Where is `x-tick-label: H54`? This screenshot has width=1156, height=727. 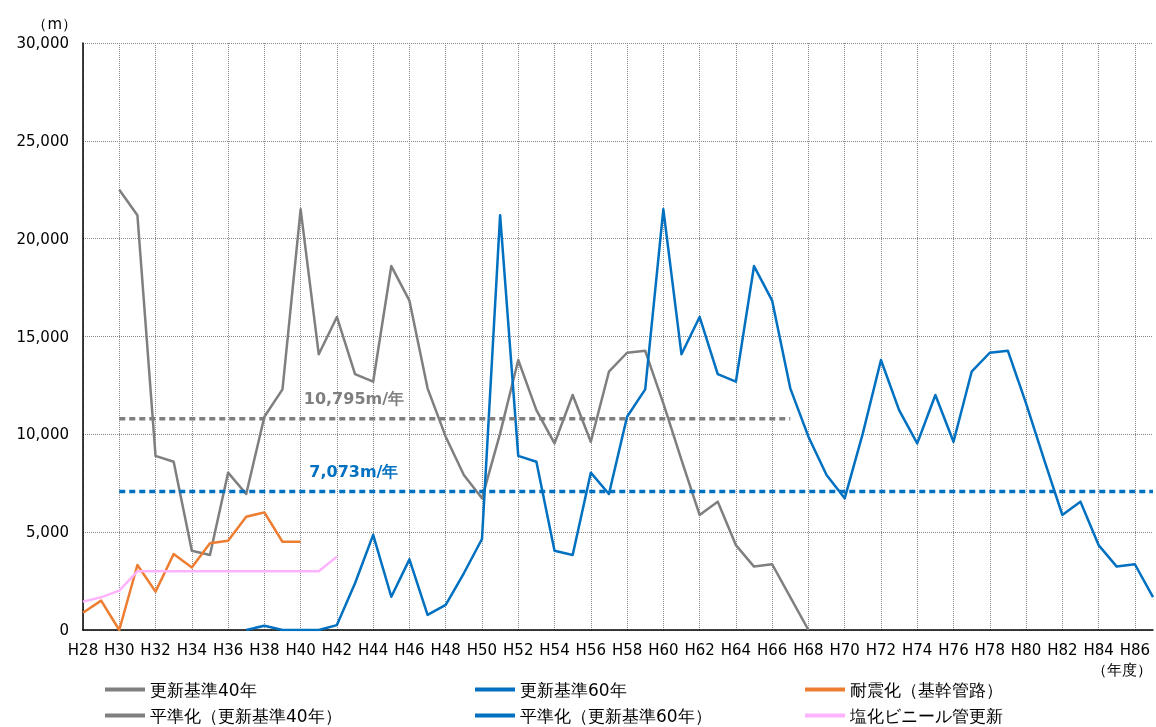 x-tick-label: H54 is located at coordinates (554, 649).